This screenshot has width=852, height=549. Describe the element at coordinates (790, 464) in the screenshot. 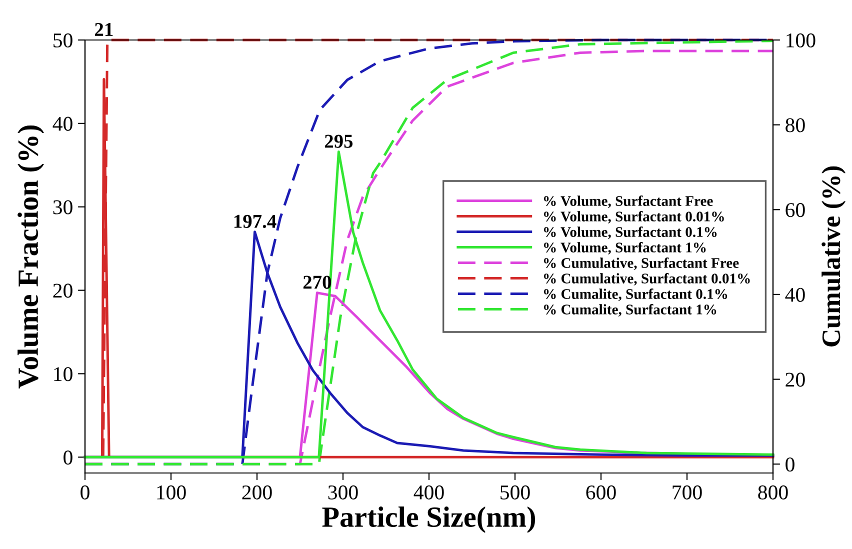

I see `y2-tick-label: 0` at that location.